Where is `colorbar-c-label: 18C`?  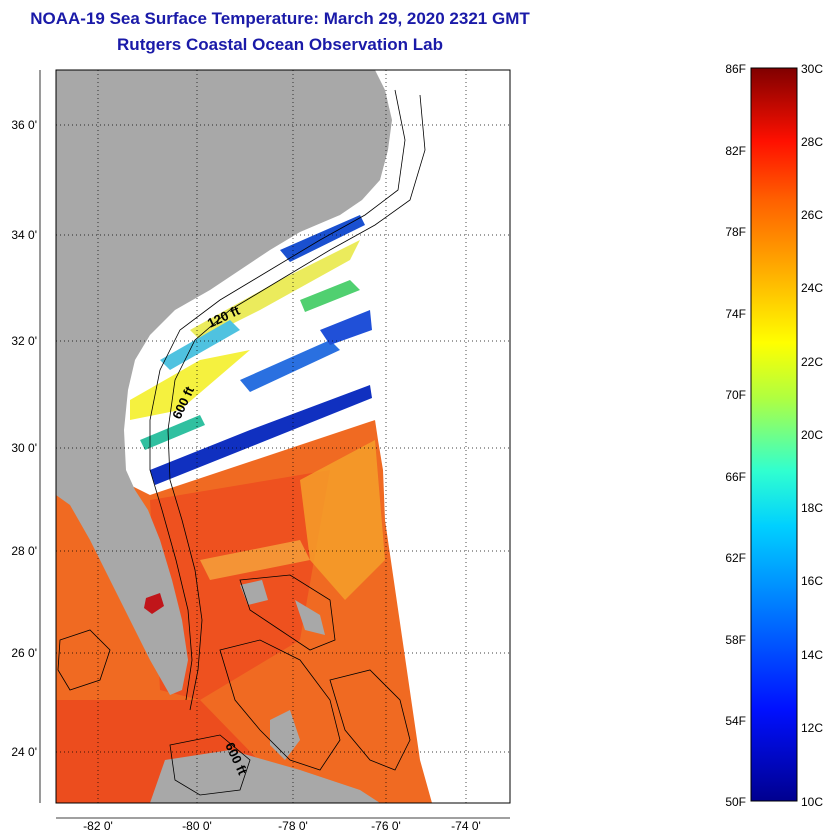
colorbar-c-label: 18C is located at coordinates (812, 508).